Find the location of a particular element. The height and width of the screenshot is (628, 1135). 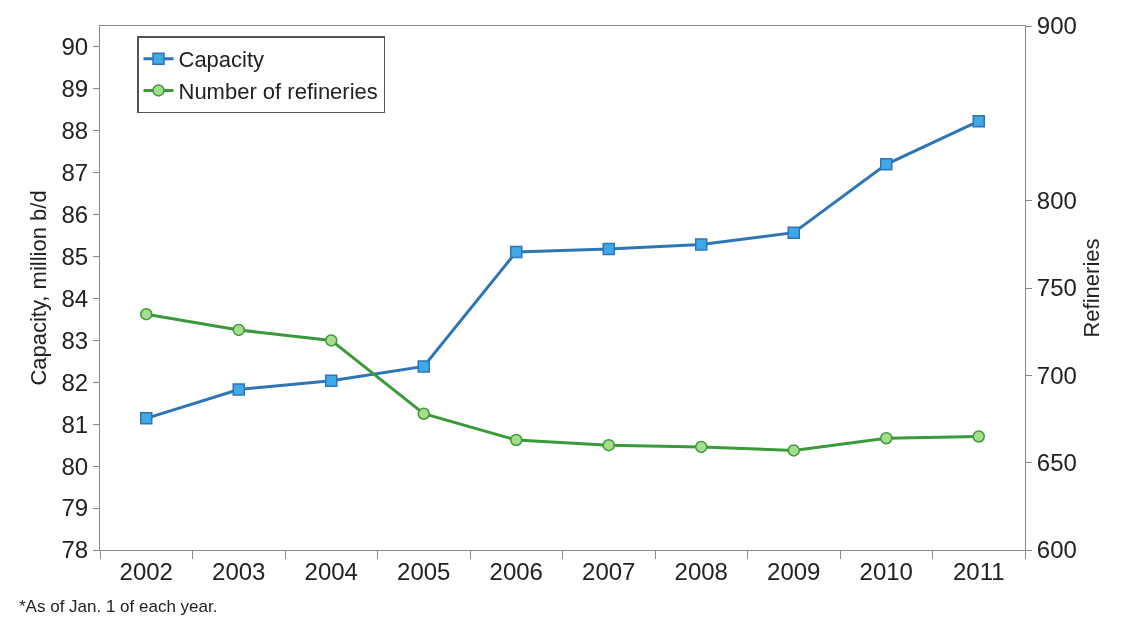

x-tick-label: 2003 is located at coordinates (239, 571).